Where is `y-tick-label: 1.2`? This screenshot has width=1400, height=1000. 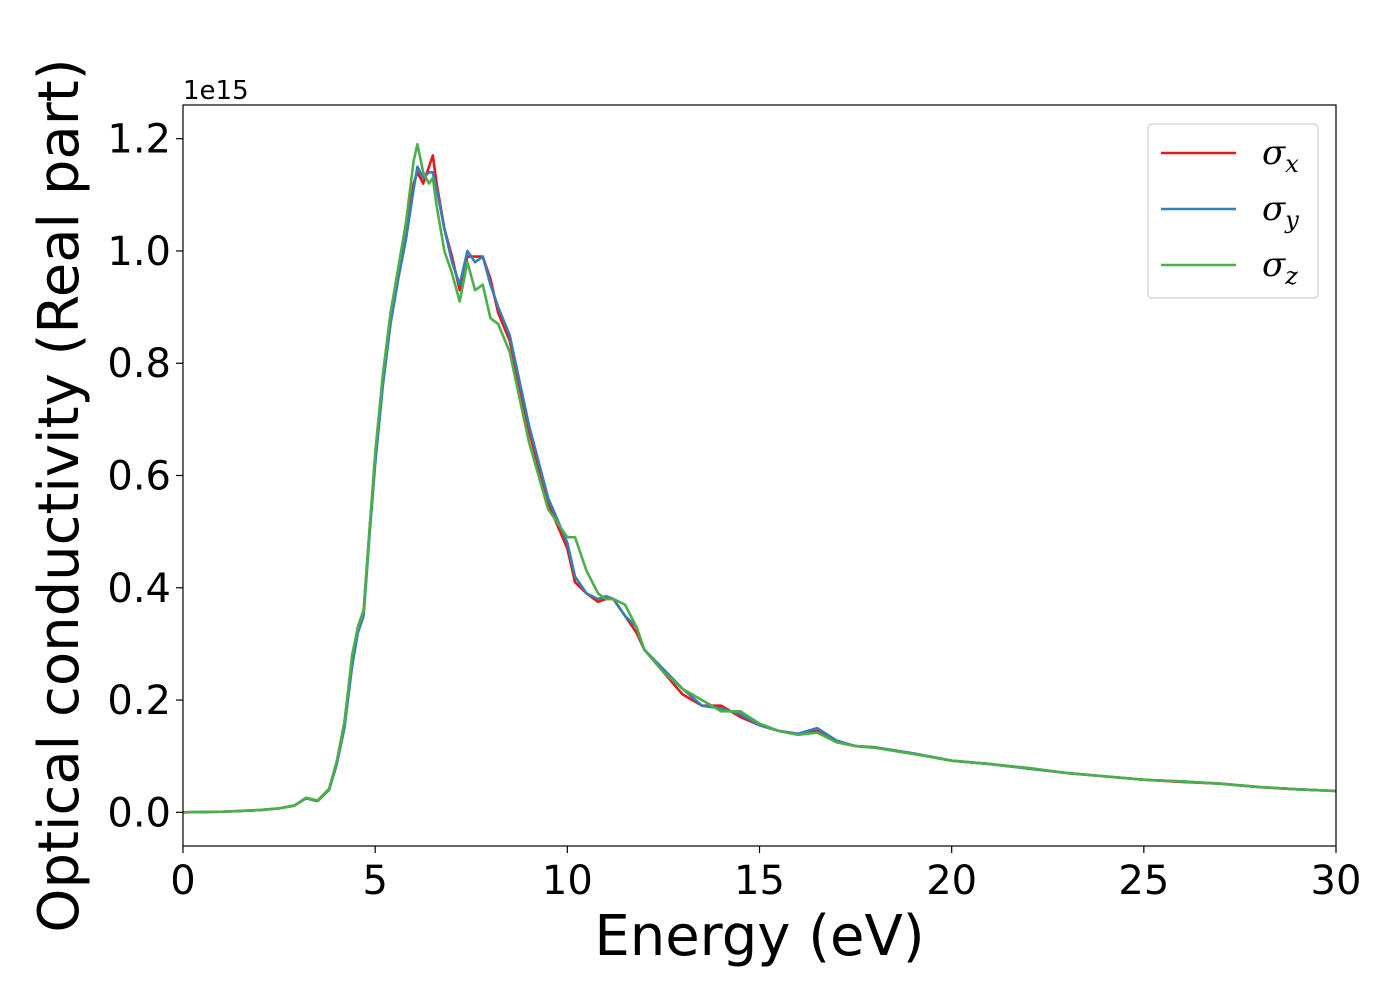
y-tick-label: 1.2 is located at coordinates (139, 140).